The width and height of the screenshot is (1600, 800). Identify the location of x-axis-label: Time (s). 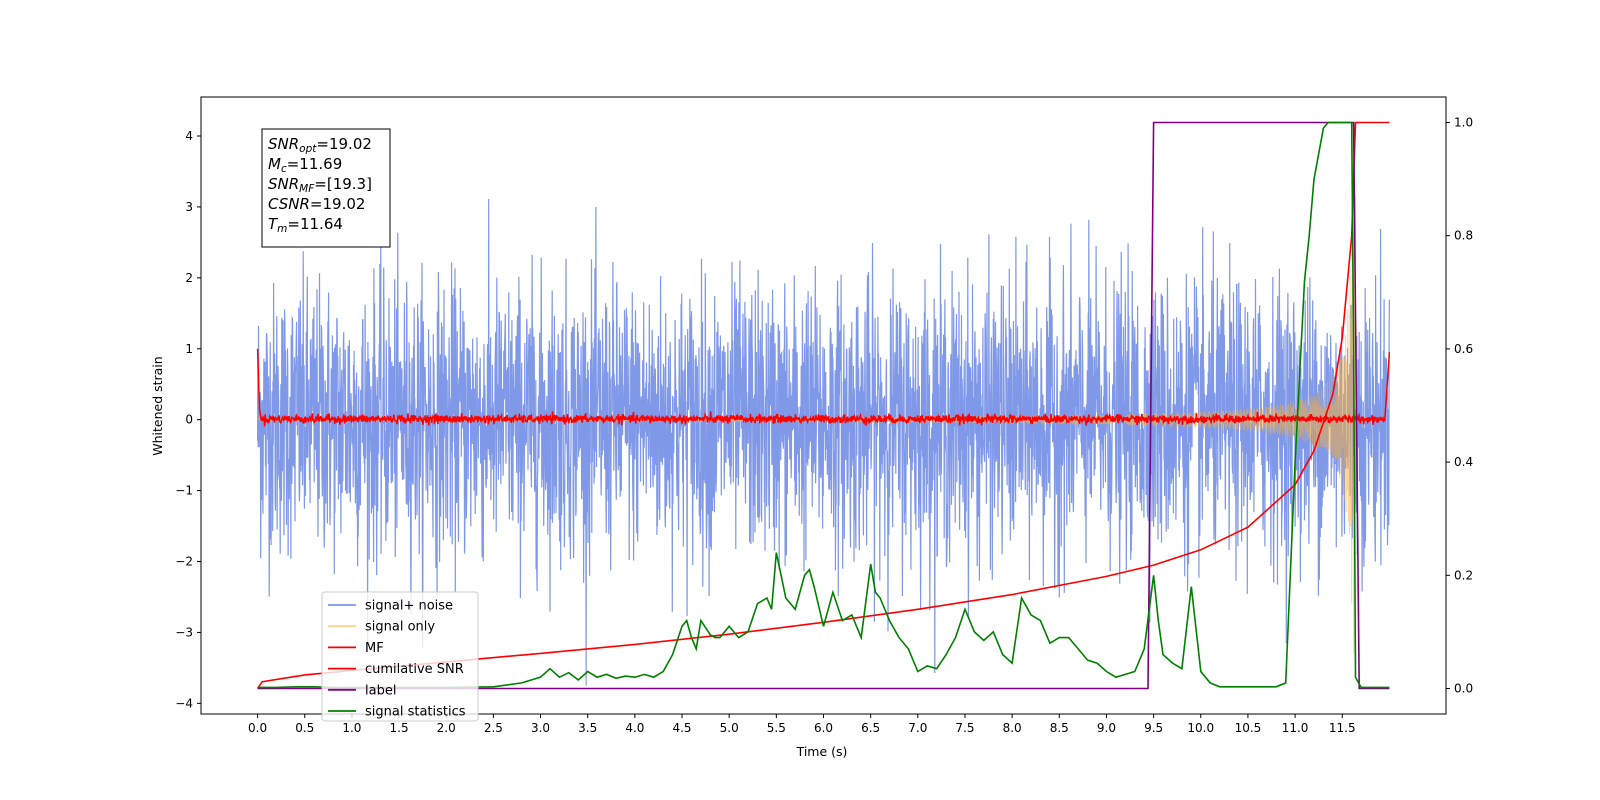
(822, 751).